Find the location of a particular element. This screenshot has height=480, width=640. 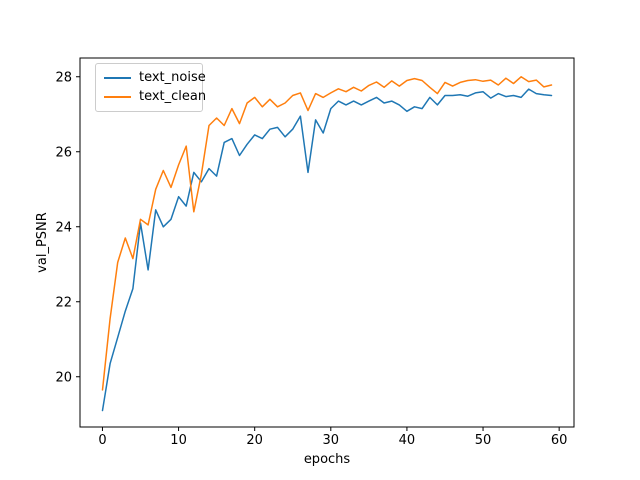

x-tick-label: 50 is located at coordinates (483, 440).